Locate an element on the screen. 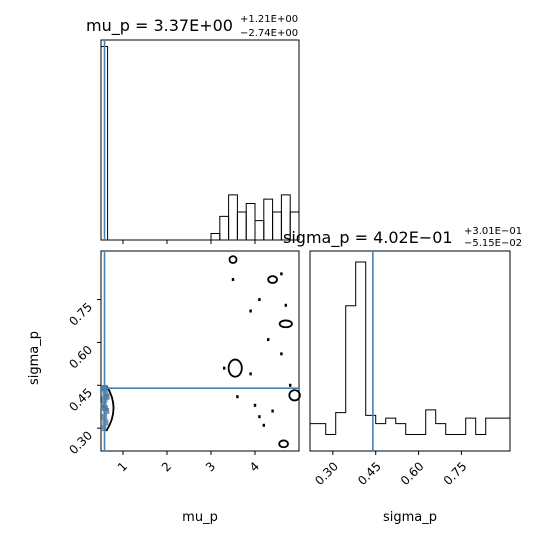 Image resolution: width=550 pixels, height=550 pixels. sigma-p-title-sup: +3.01E−01 is located at coordinates (493, 231).